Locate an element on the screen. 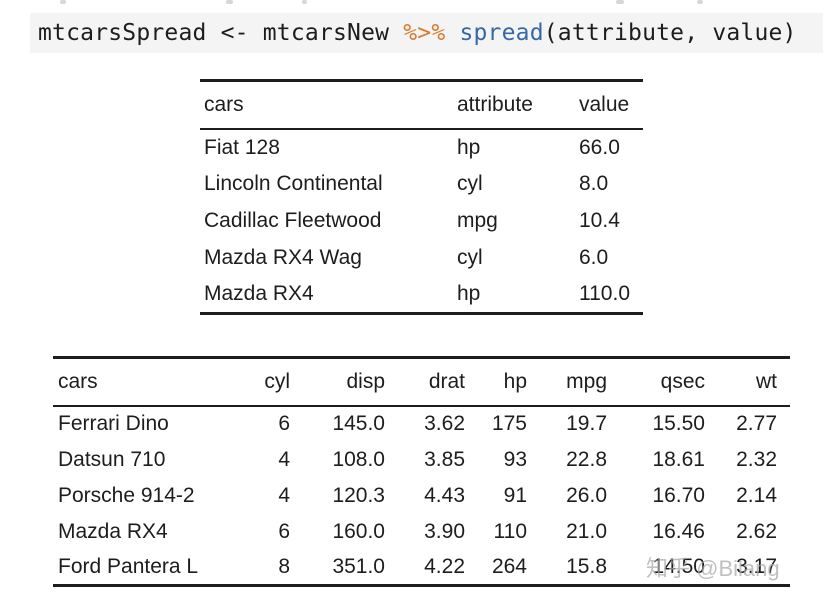  cell-qsec: 14.50 is located at coordinates (678, 566).